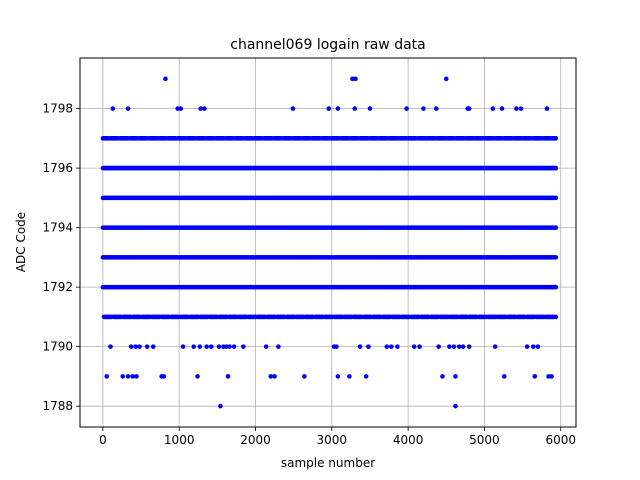 The width and height of the screenshot is (640, 480). Describe the element at coordinates (57, 228) in the screenshot. I see `y-tick-label: 1794` at that location.